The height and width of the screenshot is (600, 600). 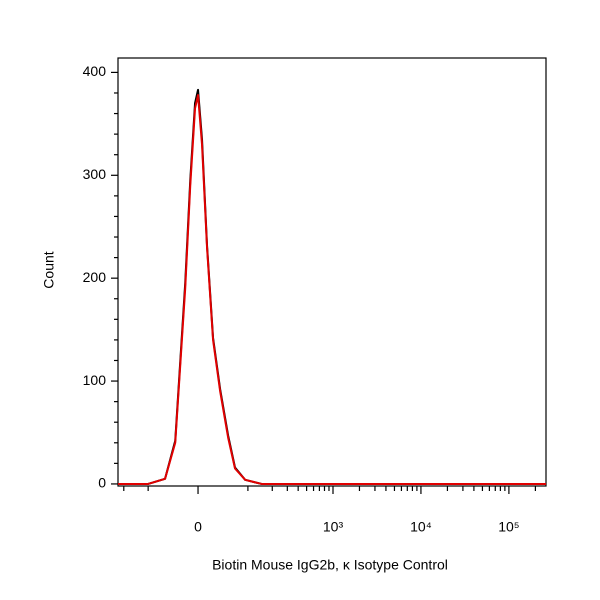 What do you see at coordinates (421, 527) in the screenshot?
I see `x-tick-label: 10⁴` at bounding box center [421, 527].